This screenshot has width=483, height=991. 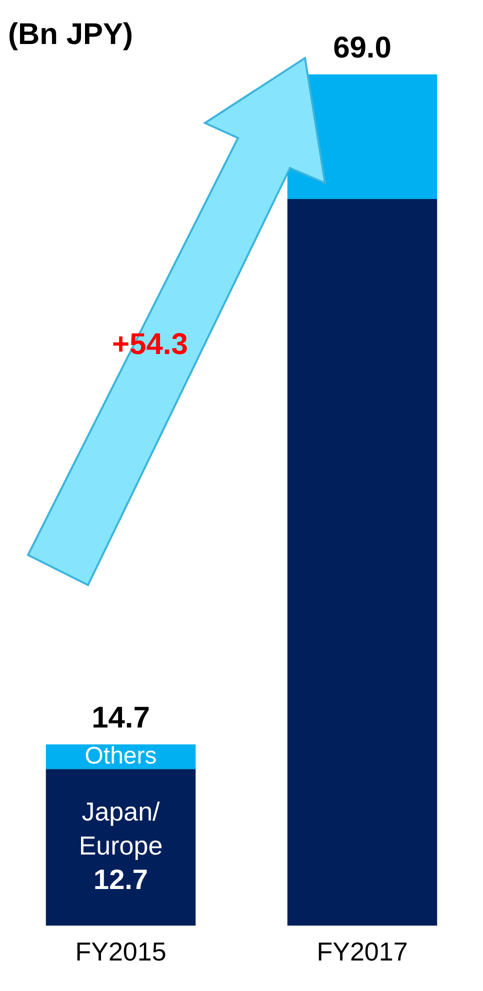 I want to click on total-label: 69.0, so click(x=362, y=48).